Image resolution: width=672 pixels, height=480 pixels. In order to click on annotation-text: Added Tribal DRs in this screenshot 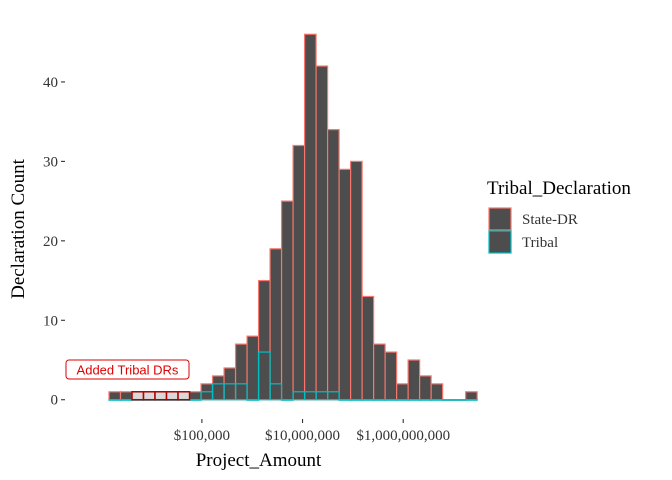, I will do `click(128, 370)`.